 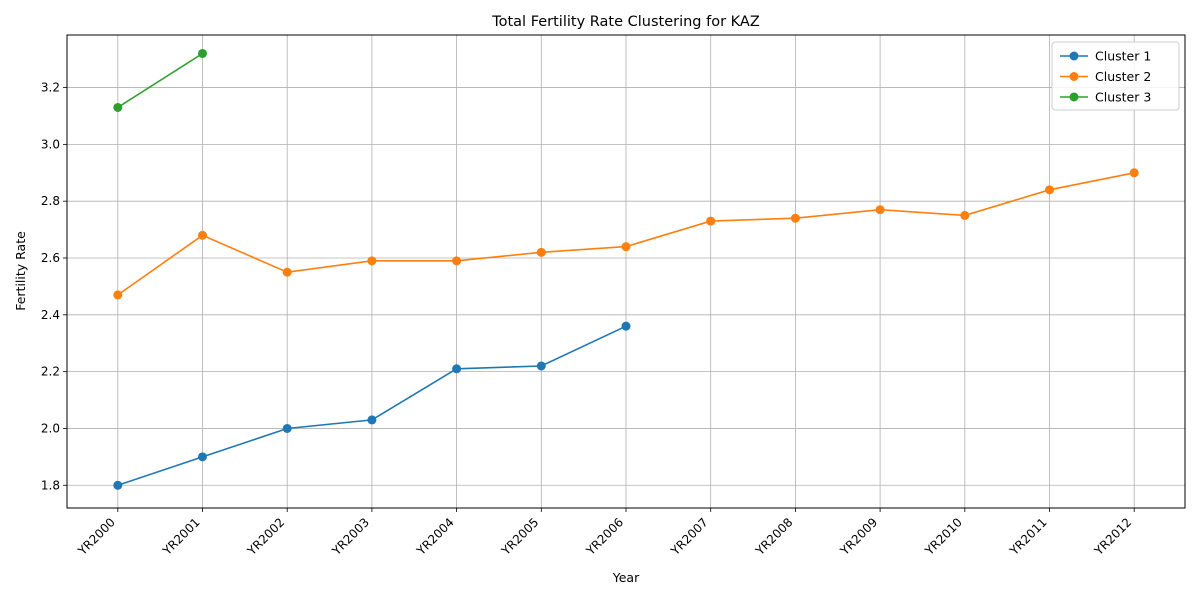 I want to click on y-tick-label: 2.4, so click(x=50, y=315).